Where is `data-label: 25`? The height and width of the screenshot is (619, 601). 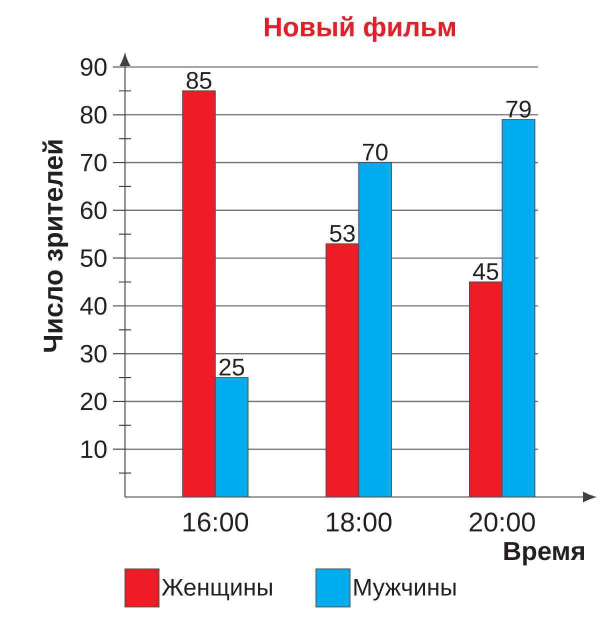
data-label: 25 is located at coordinates (232, 367).